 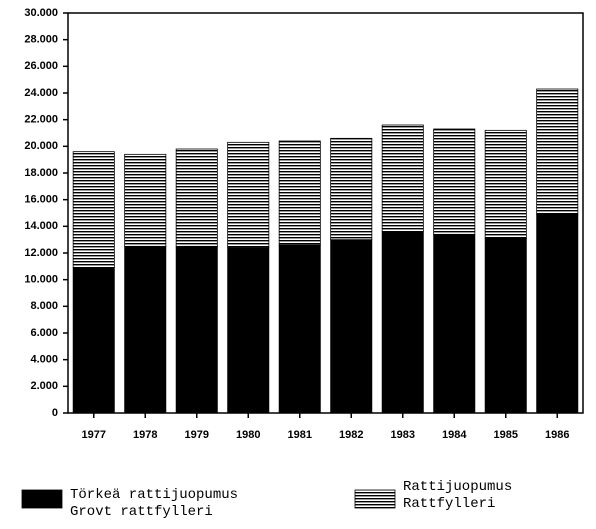 I want to click on y-tick-label: 24.000, so click(x=41, y=93).